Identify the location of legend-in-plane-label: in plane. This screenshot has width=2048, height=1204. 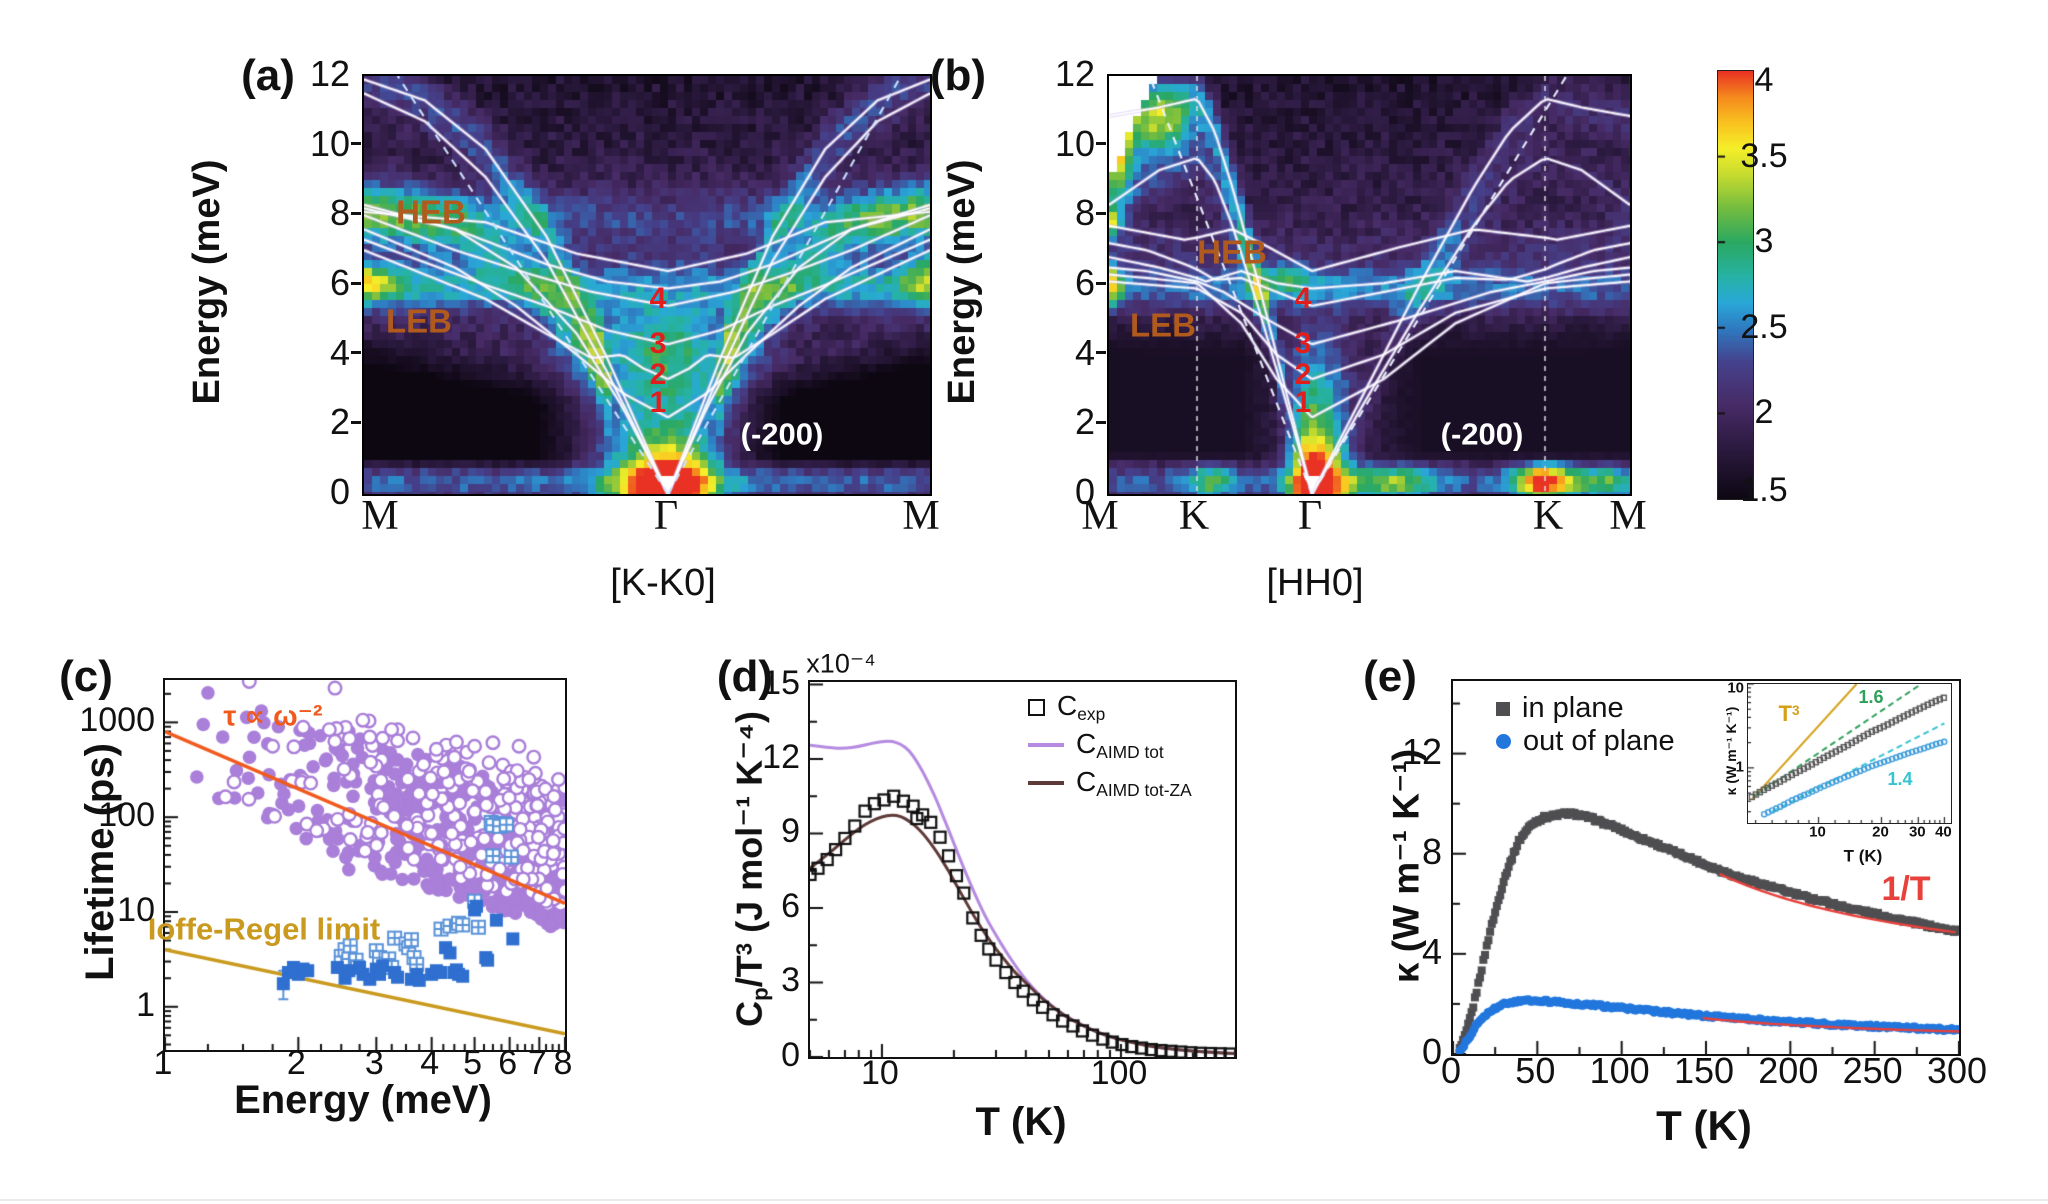
(1573, 708).